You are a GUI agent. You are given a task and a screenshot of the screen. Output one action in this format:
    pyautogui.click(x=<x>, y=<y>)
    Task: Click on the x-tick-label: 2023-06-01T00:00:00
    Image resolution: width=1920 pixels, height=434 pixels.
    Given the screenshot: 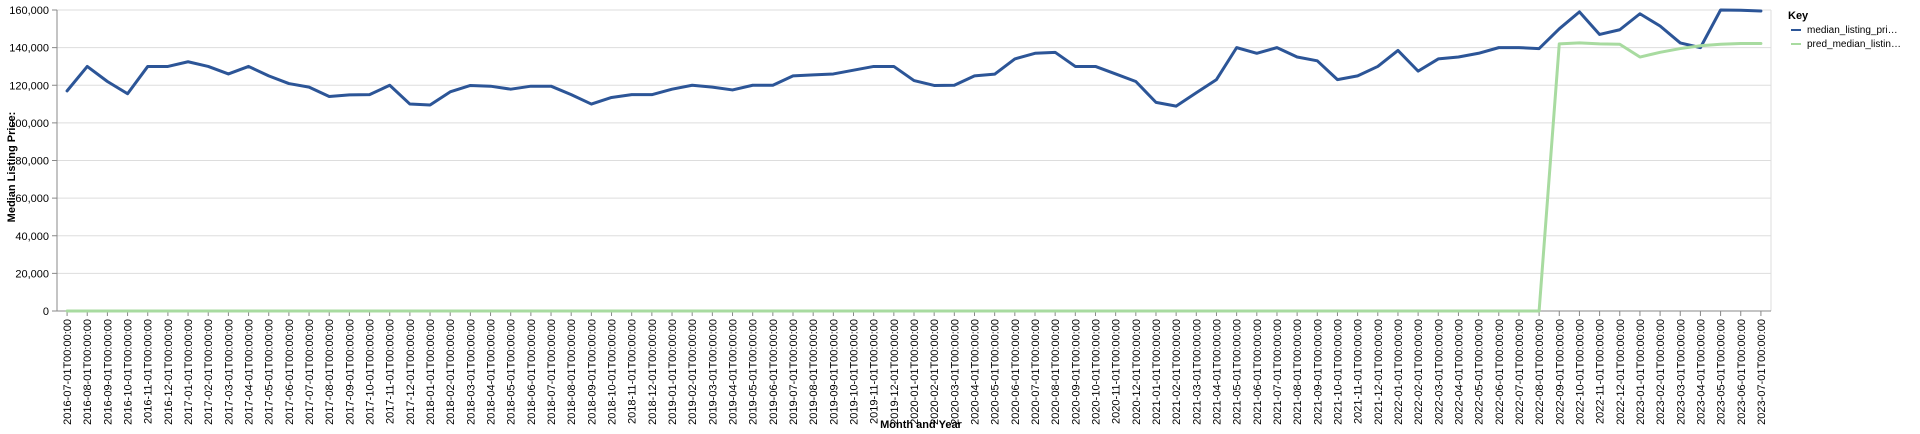 What is the action you would take?
    pyautogui.click(x=1742, y=372)
    